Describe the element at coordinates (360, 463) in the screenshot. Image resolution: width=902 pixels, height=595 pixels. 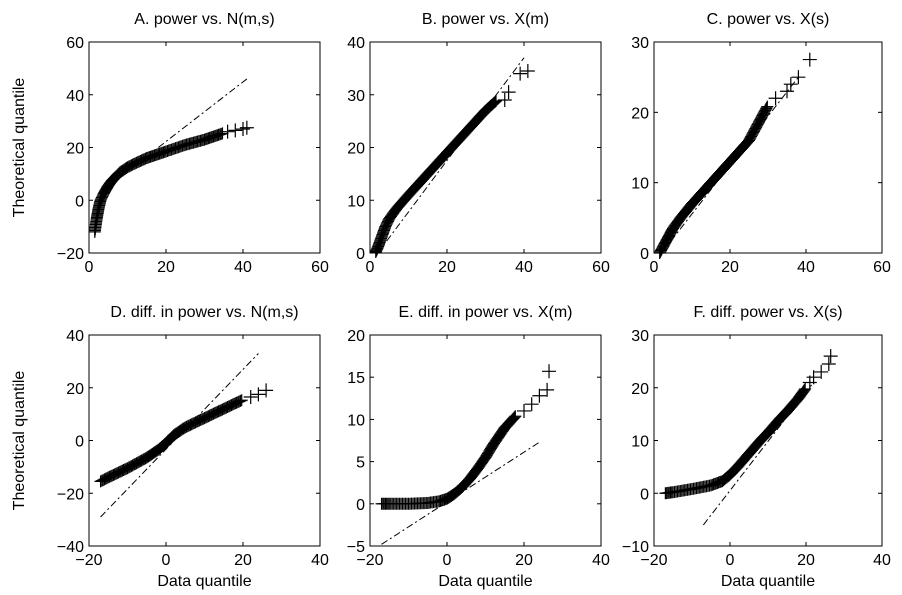
I see `y-tick-label: 5` at that location.